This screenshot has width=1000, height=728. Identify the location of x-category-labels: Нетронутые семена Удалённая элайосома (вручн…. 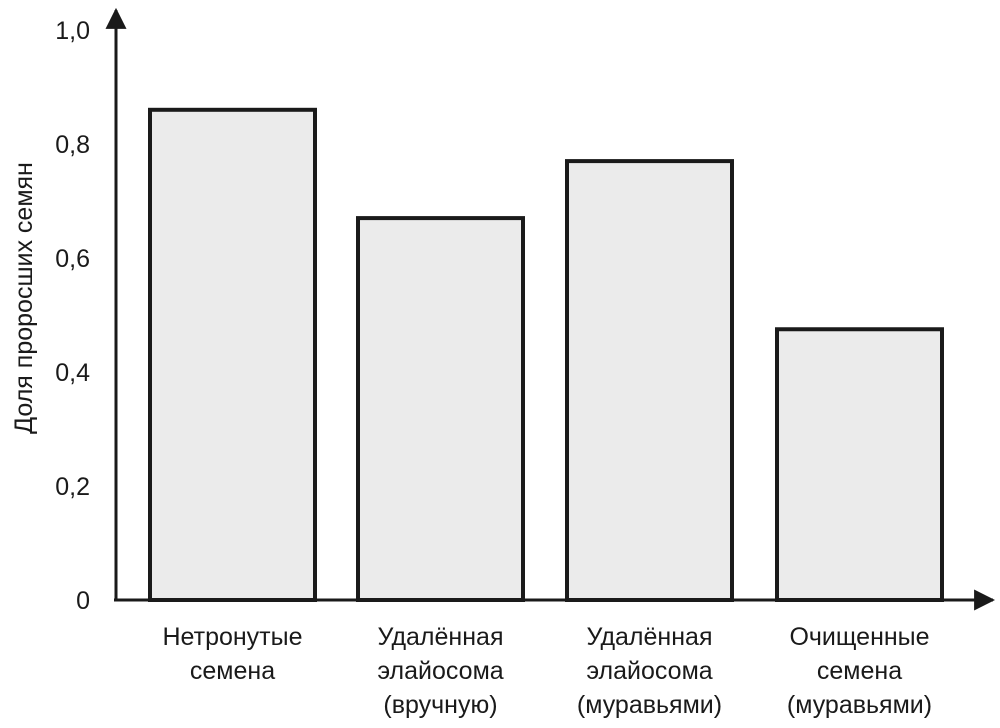
(547, 671).